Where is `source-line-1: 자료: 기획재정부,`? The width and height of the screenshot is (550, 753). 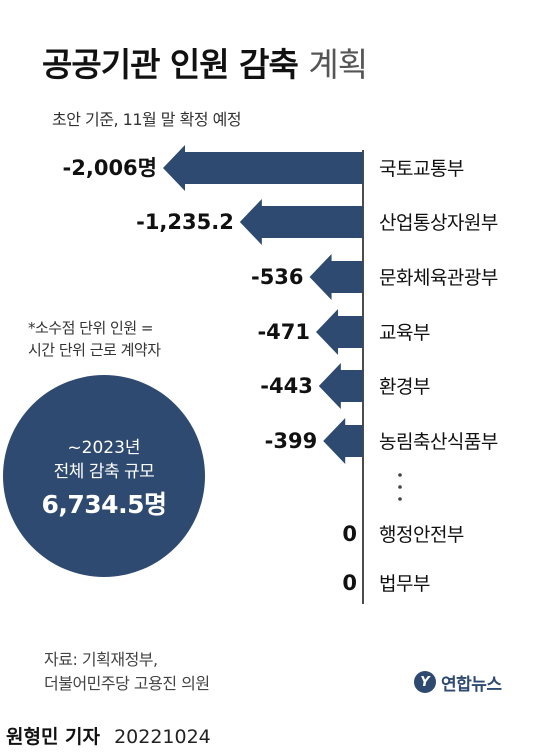 source-line-1: 자료: 기획재정부, is located at coordinates (101, 659).